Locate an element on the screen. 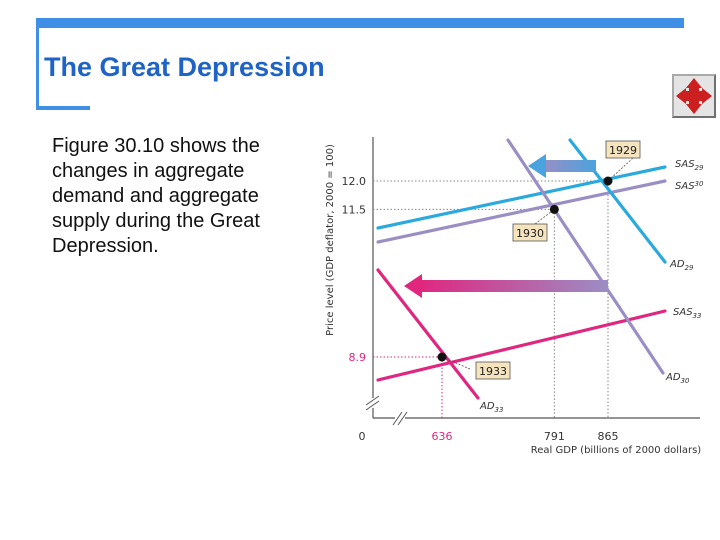 The height and width of the screenshot is (540, 720). curve-label-sas33: SAS33 is located at coordinates (687, 313).